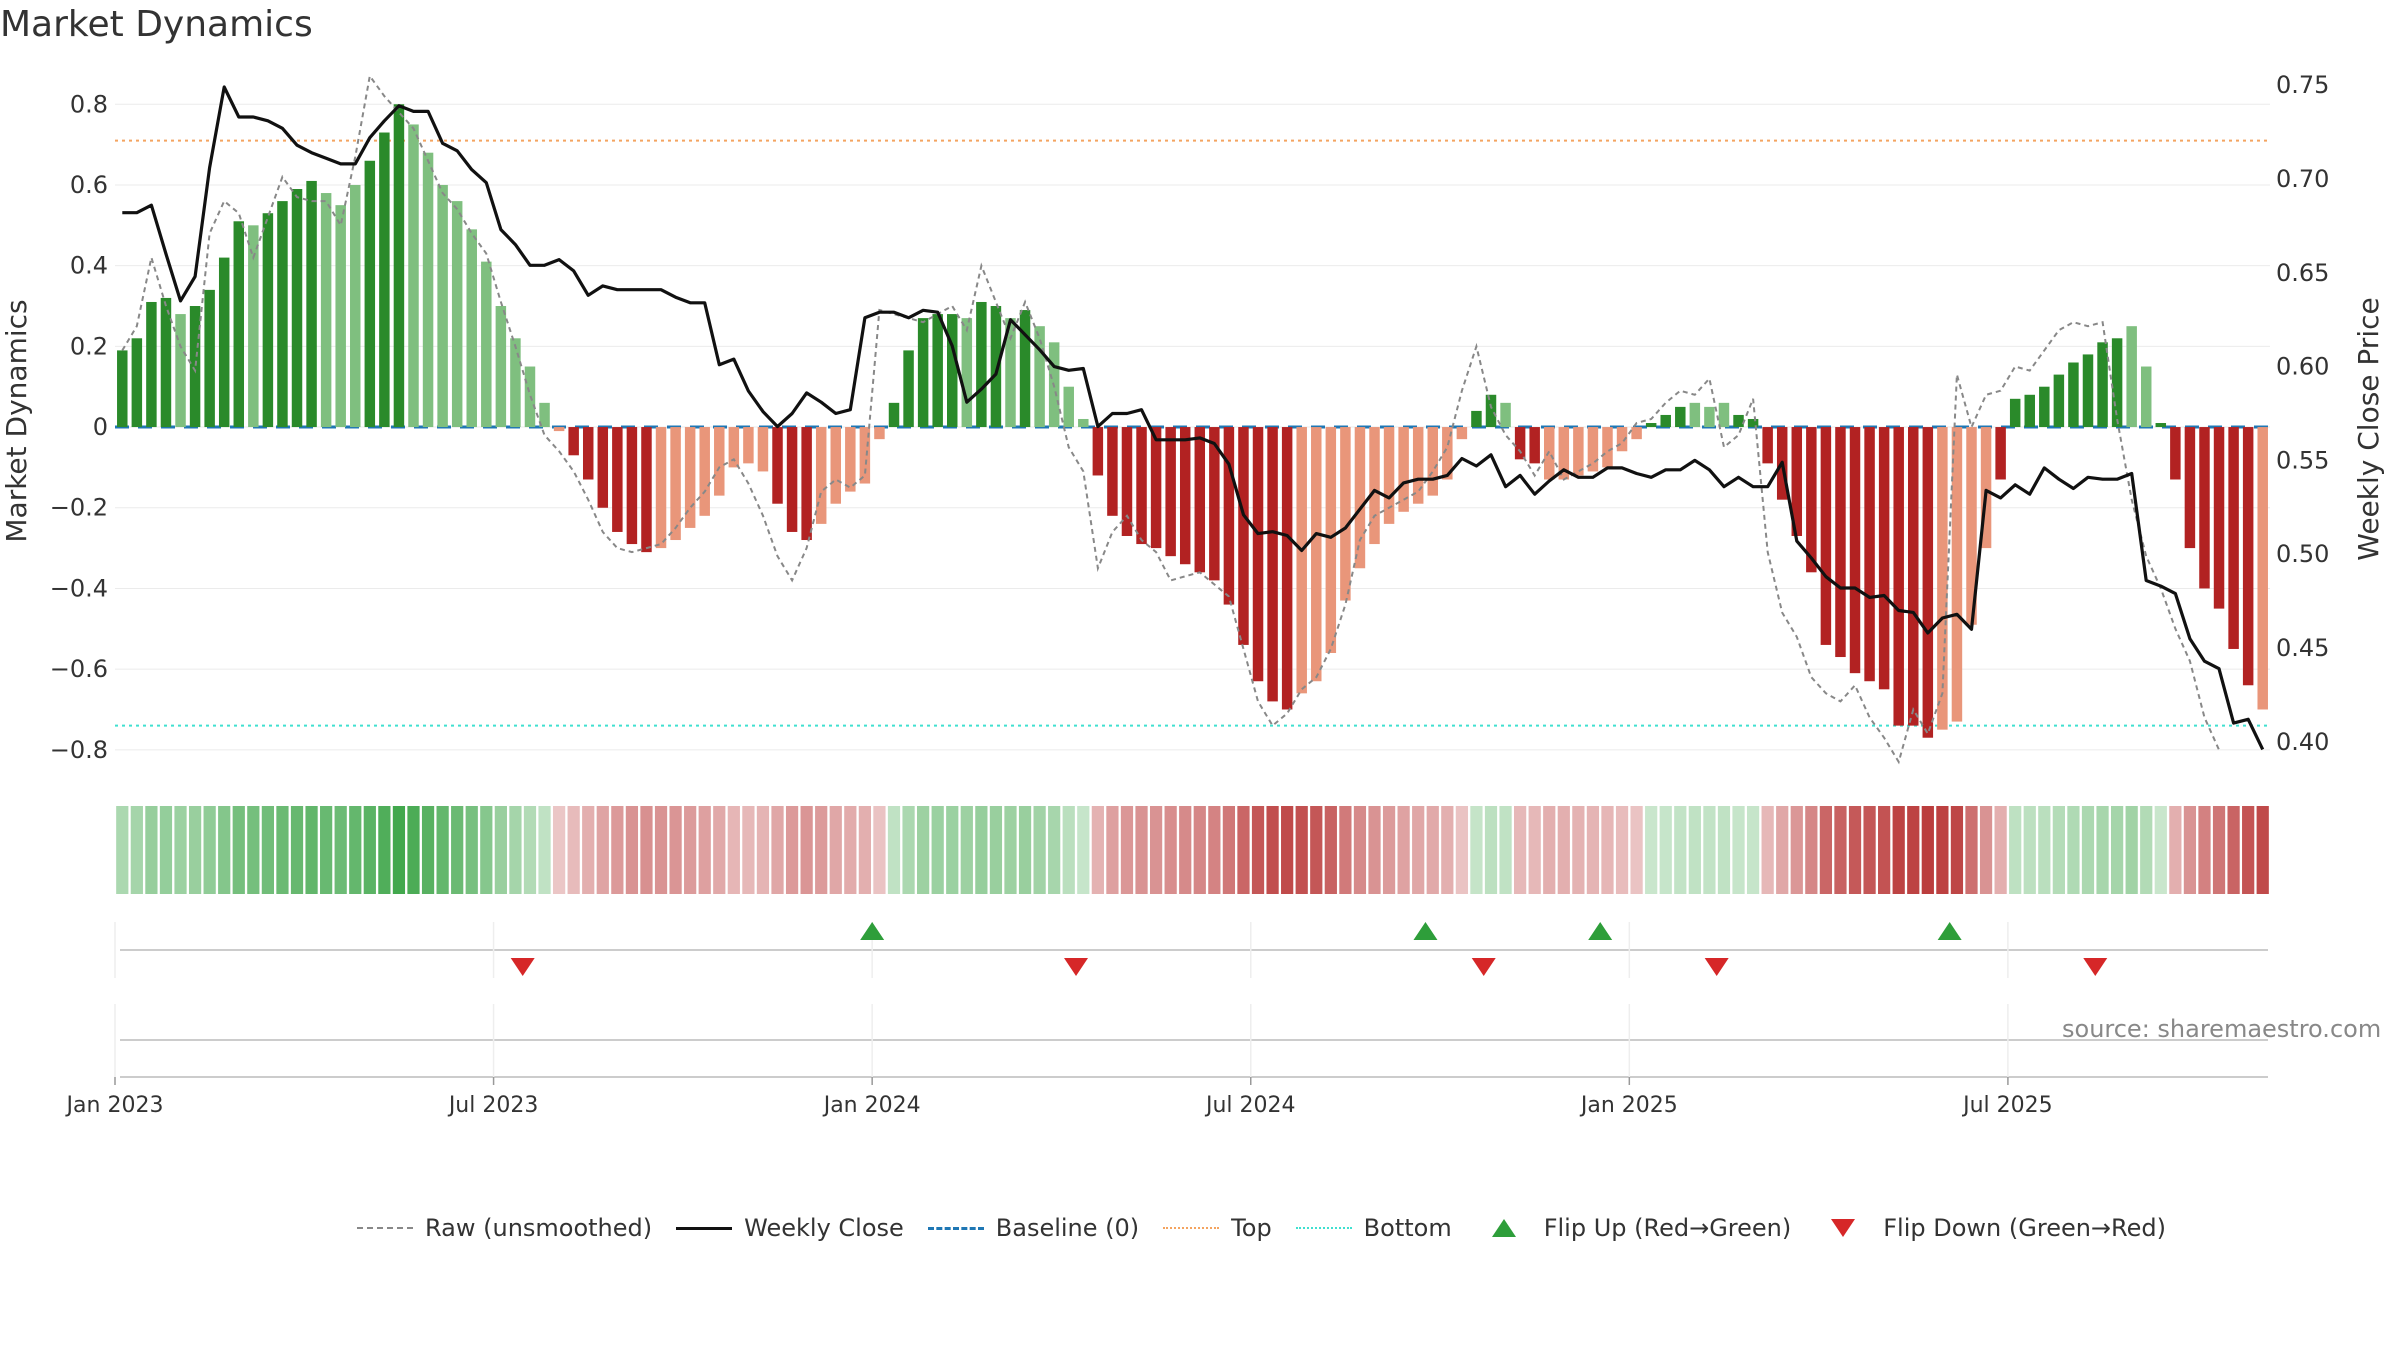 Image resolution: width=2400 pixels, height=1350 pixels. What do you see at coordinates (2302, 648) in the screenshot?
I see `y2-tick-label: 0.45` at bounding box center [2302, 648].